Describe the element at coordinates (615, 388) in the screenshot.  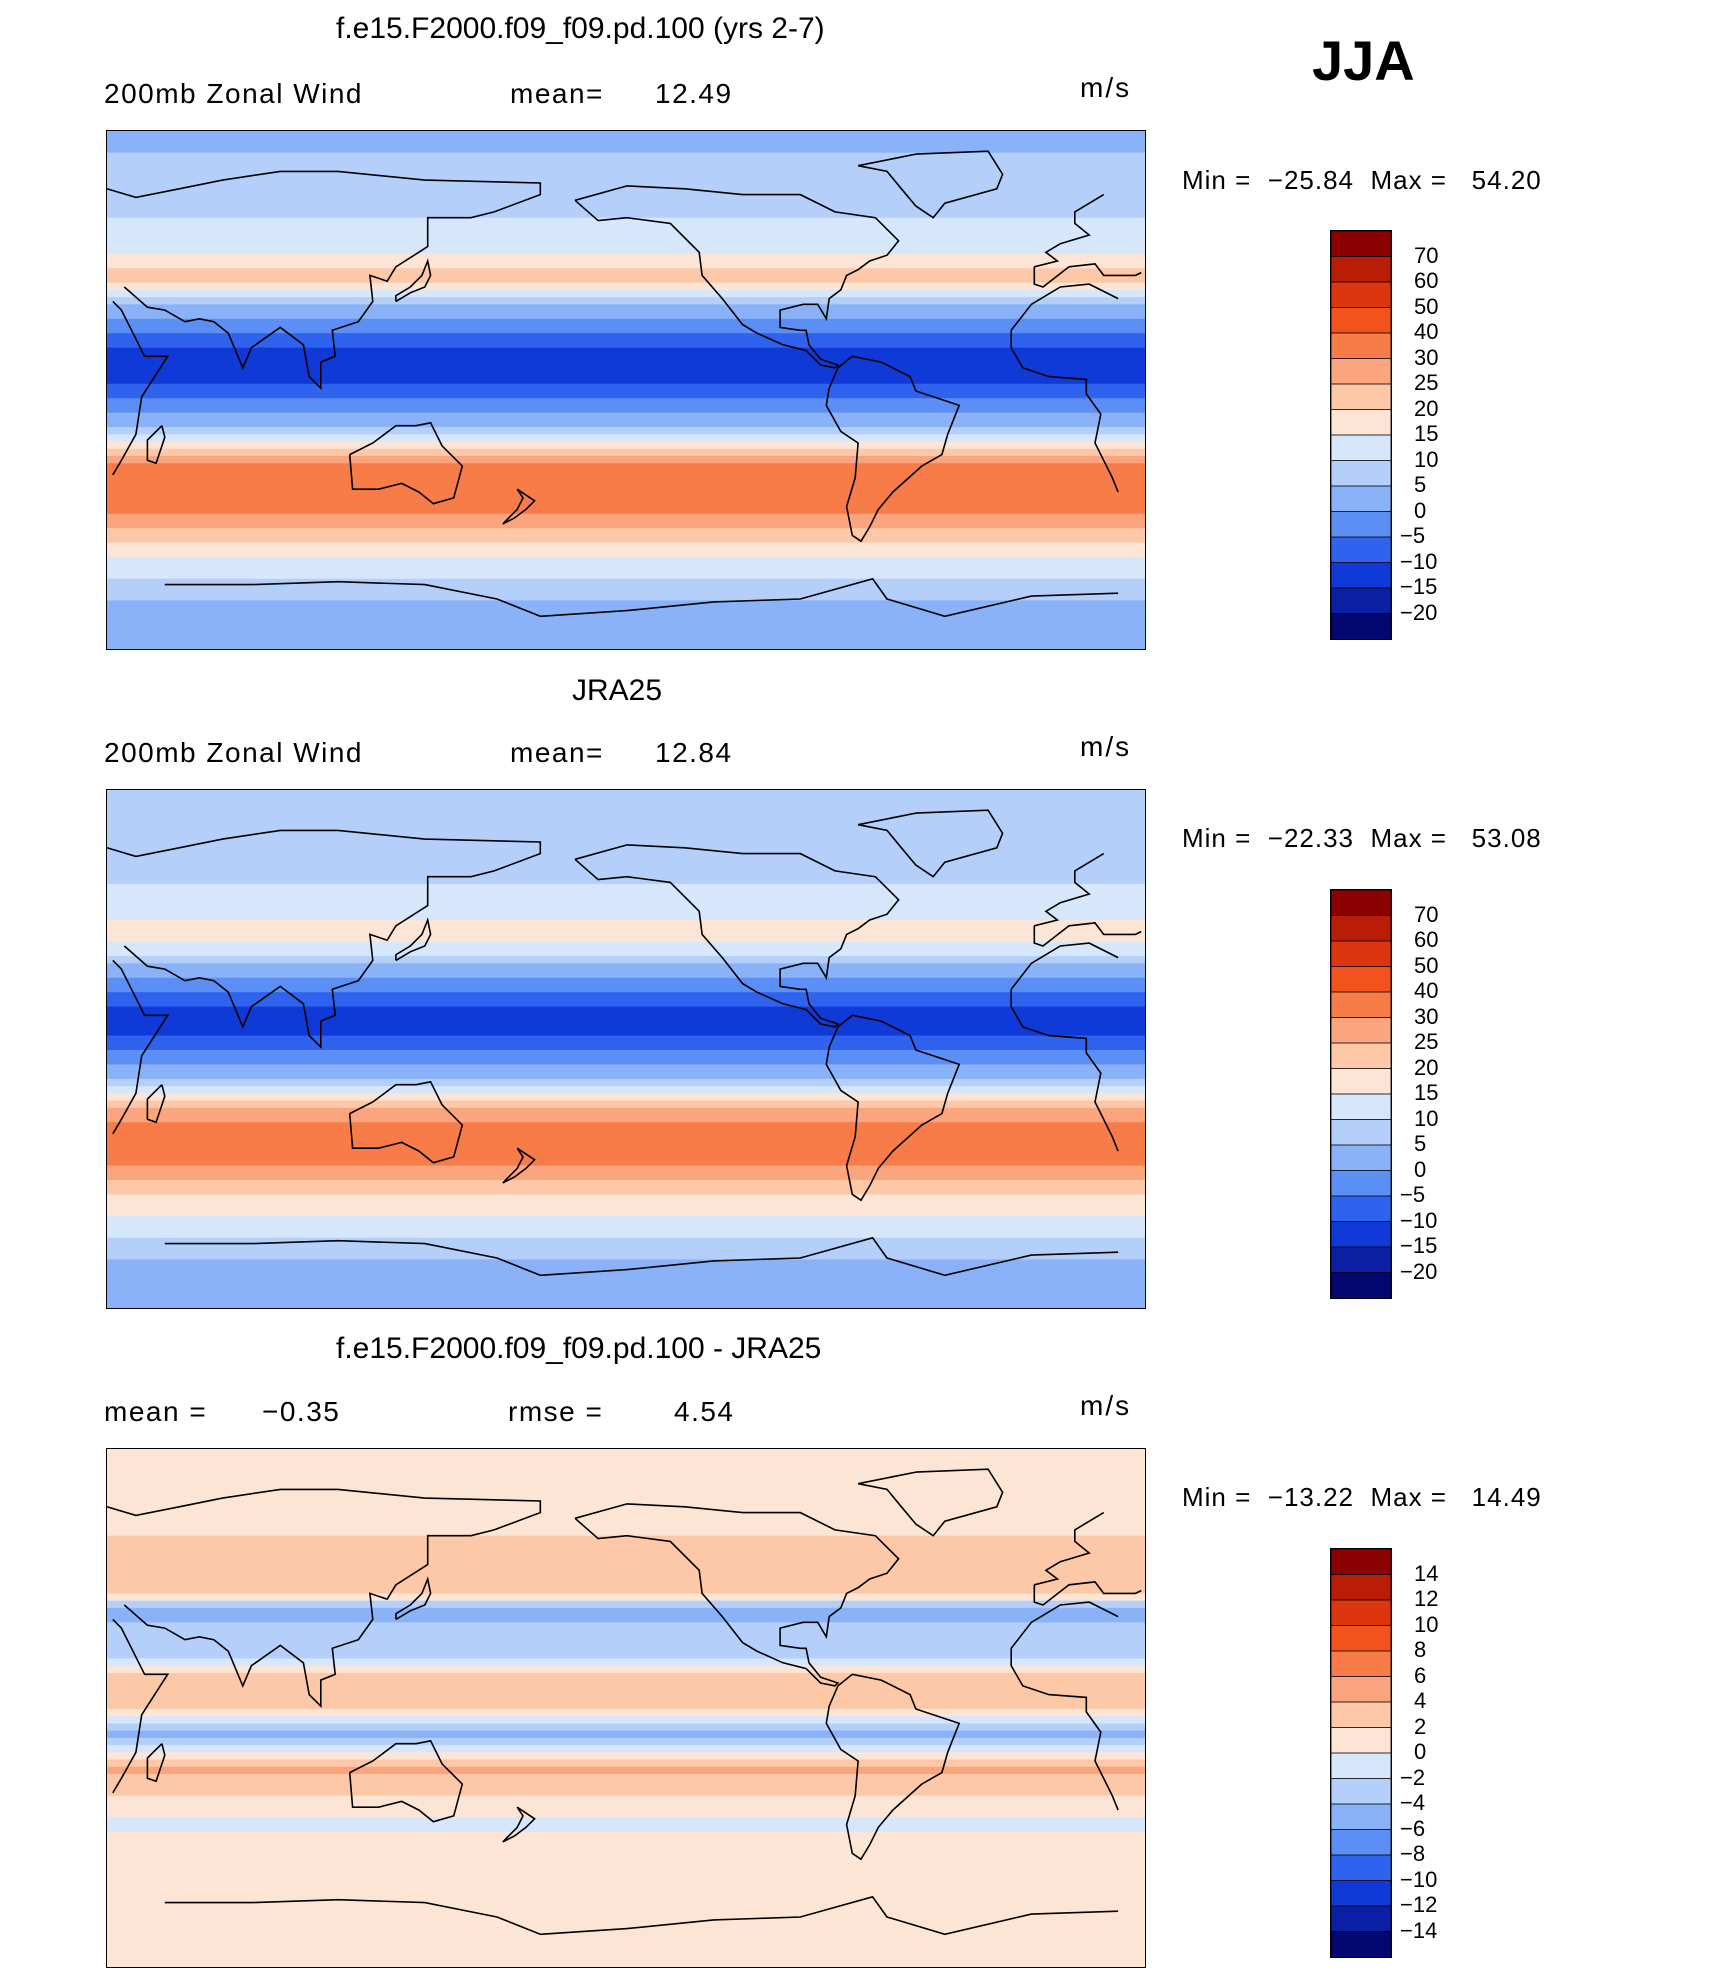
I see `africa-coast` at that location.